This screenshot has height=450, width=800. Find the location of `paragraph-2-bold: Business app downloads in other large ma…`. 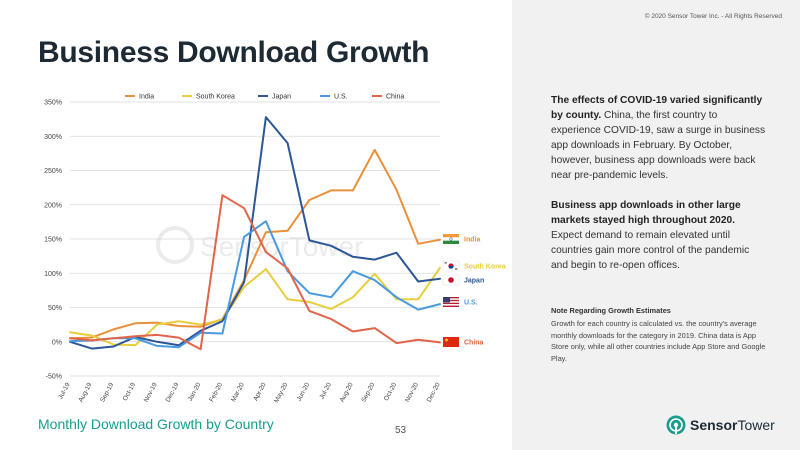

paragraph-2-bold: Business app downloads in other large ma… is located at coordinates (646, 213).